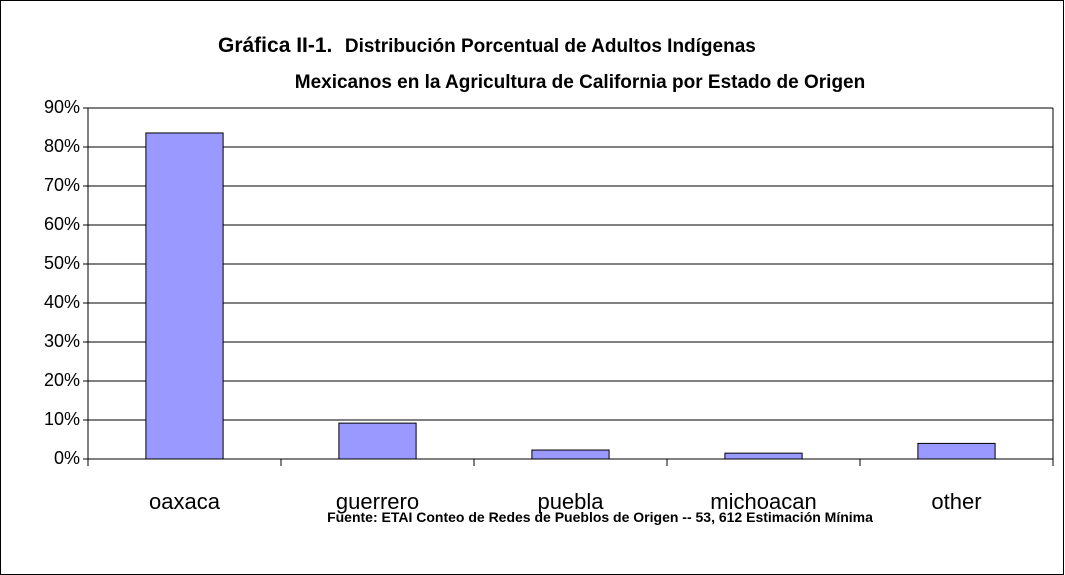 This screenshot has height=575, width=1065. Describe the element at coordinates (62, 302) in the screenshot. I see `y-tick-label: 40%` at that location.